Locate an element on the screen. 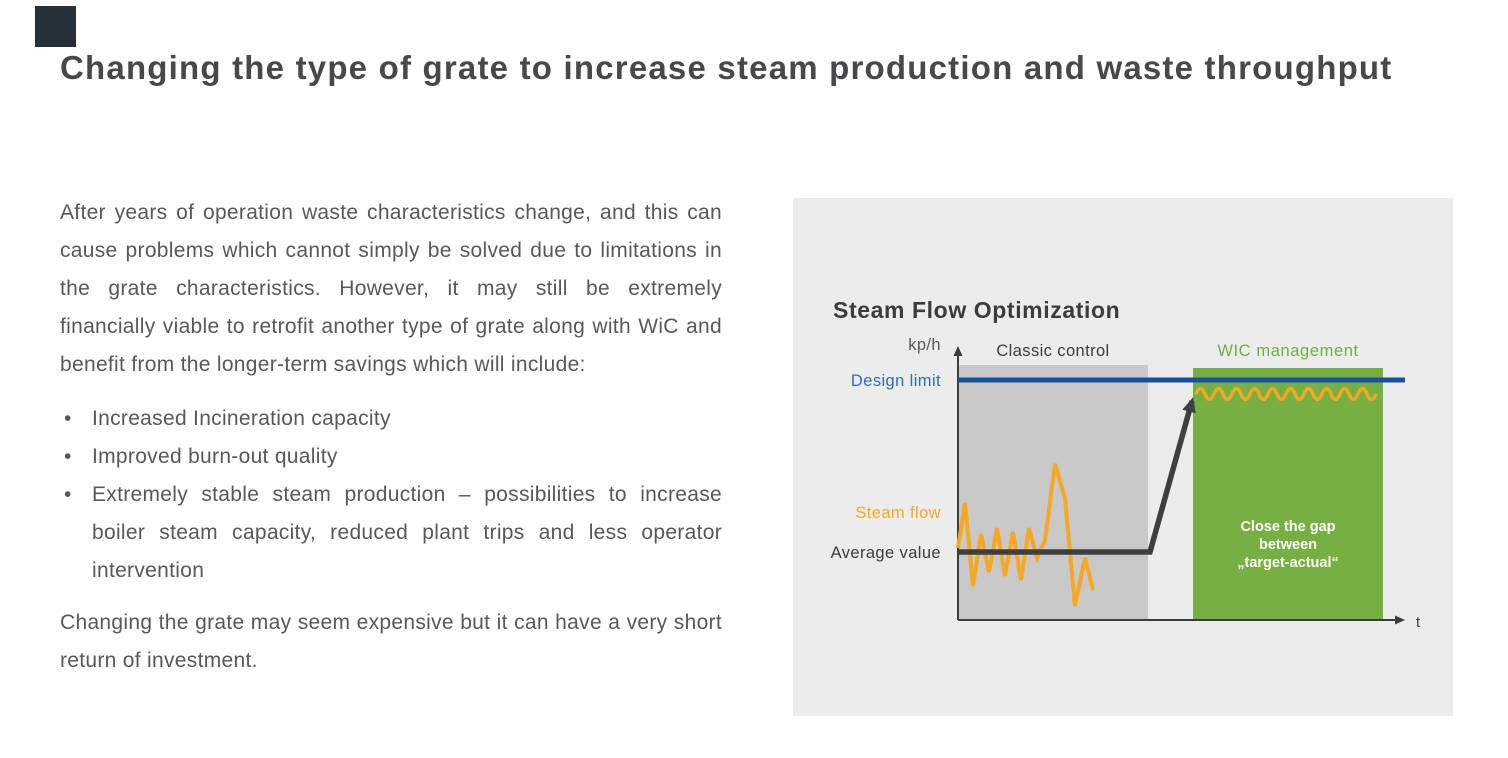 This screenshot has width=1508, height=758. average-value-rise-arrow is located at coordinates (1077, 476).